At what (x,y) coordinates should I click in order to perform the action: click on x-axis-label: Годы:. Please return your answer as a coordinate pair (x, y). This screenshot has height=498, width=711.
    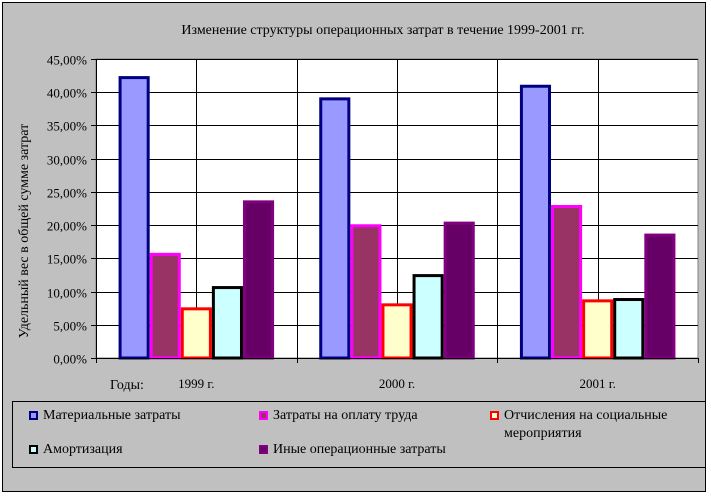
    Looking at the image, I should click on (127, 385).